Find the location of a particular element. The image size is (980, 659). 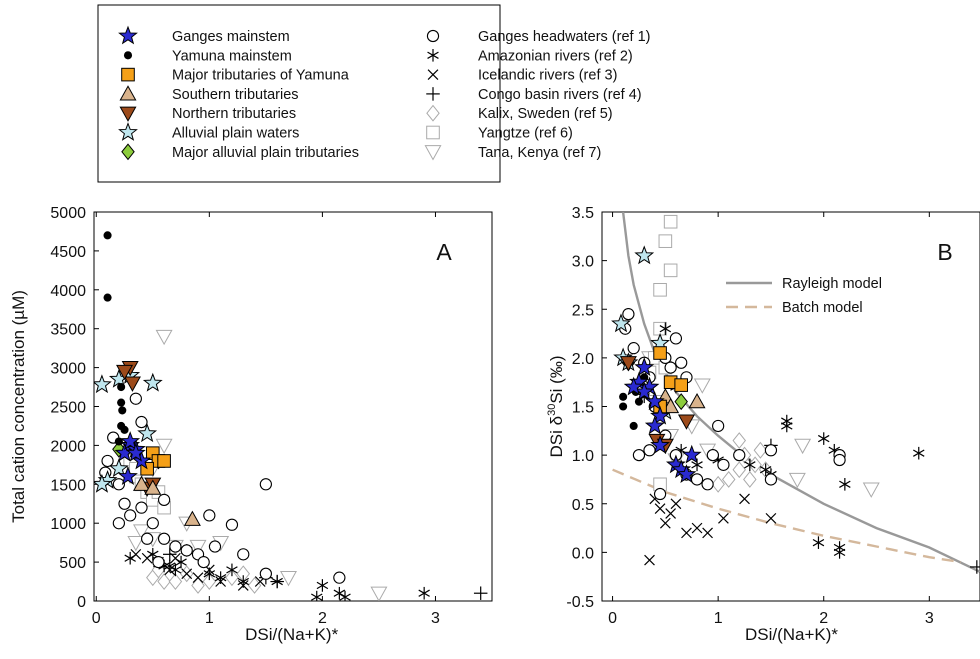

model-curve is located at coordinates (787, 516).